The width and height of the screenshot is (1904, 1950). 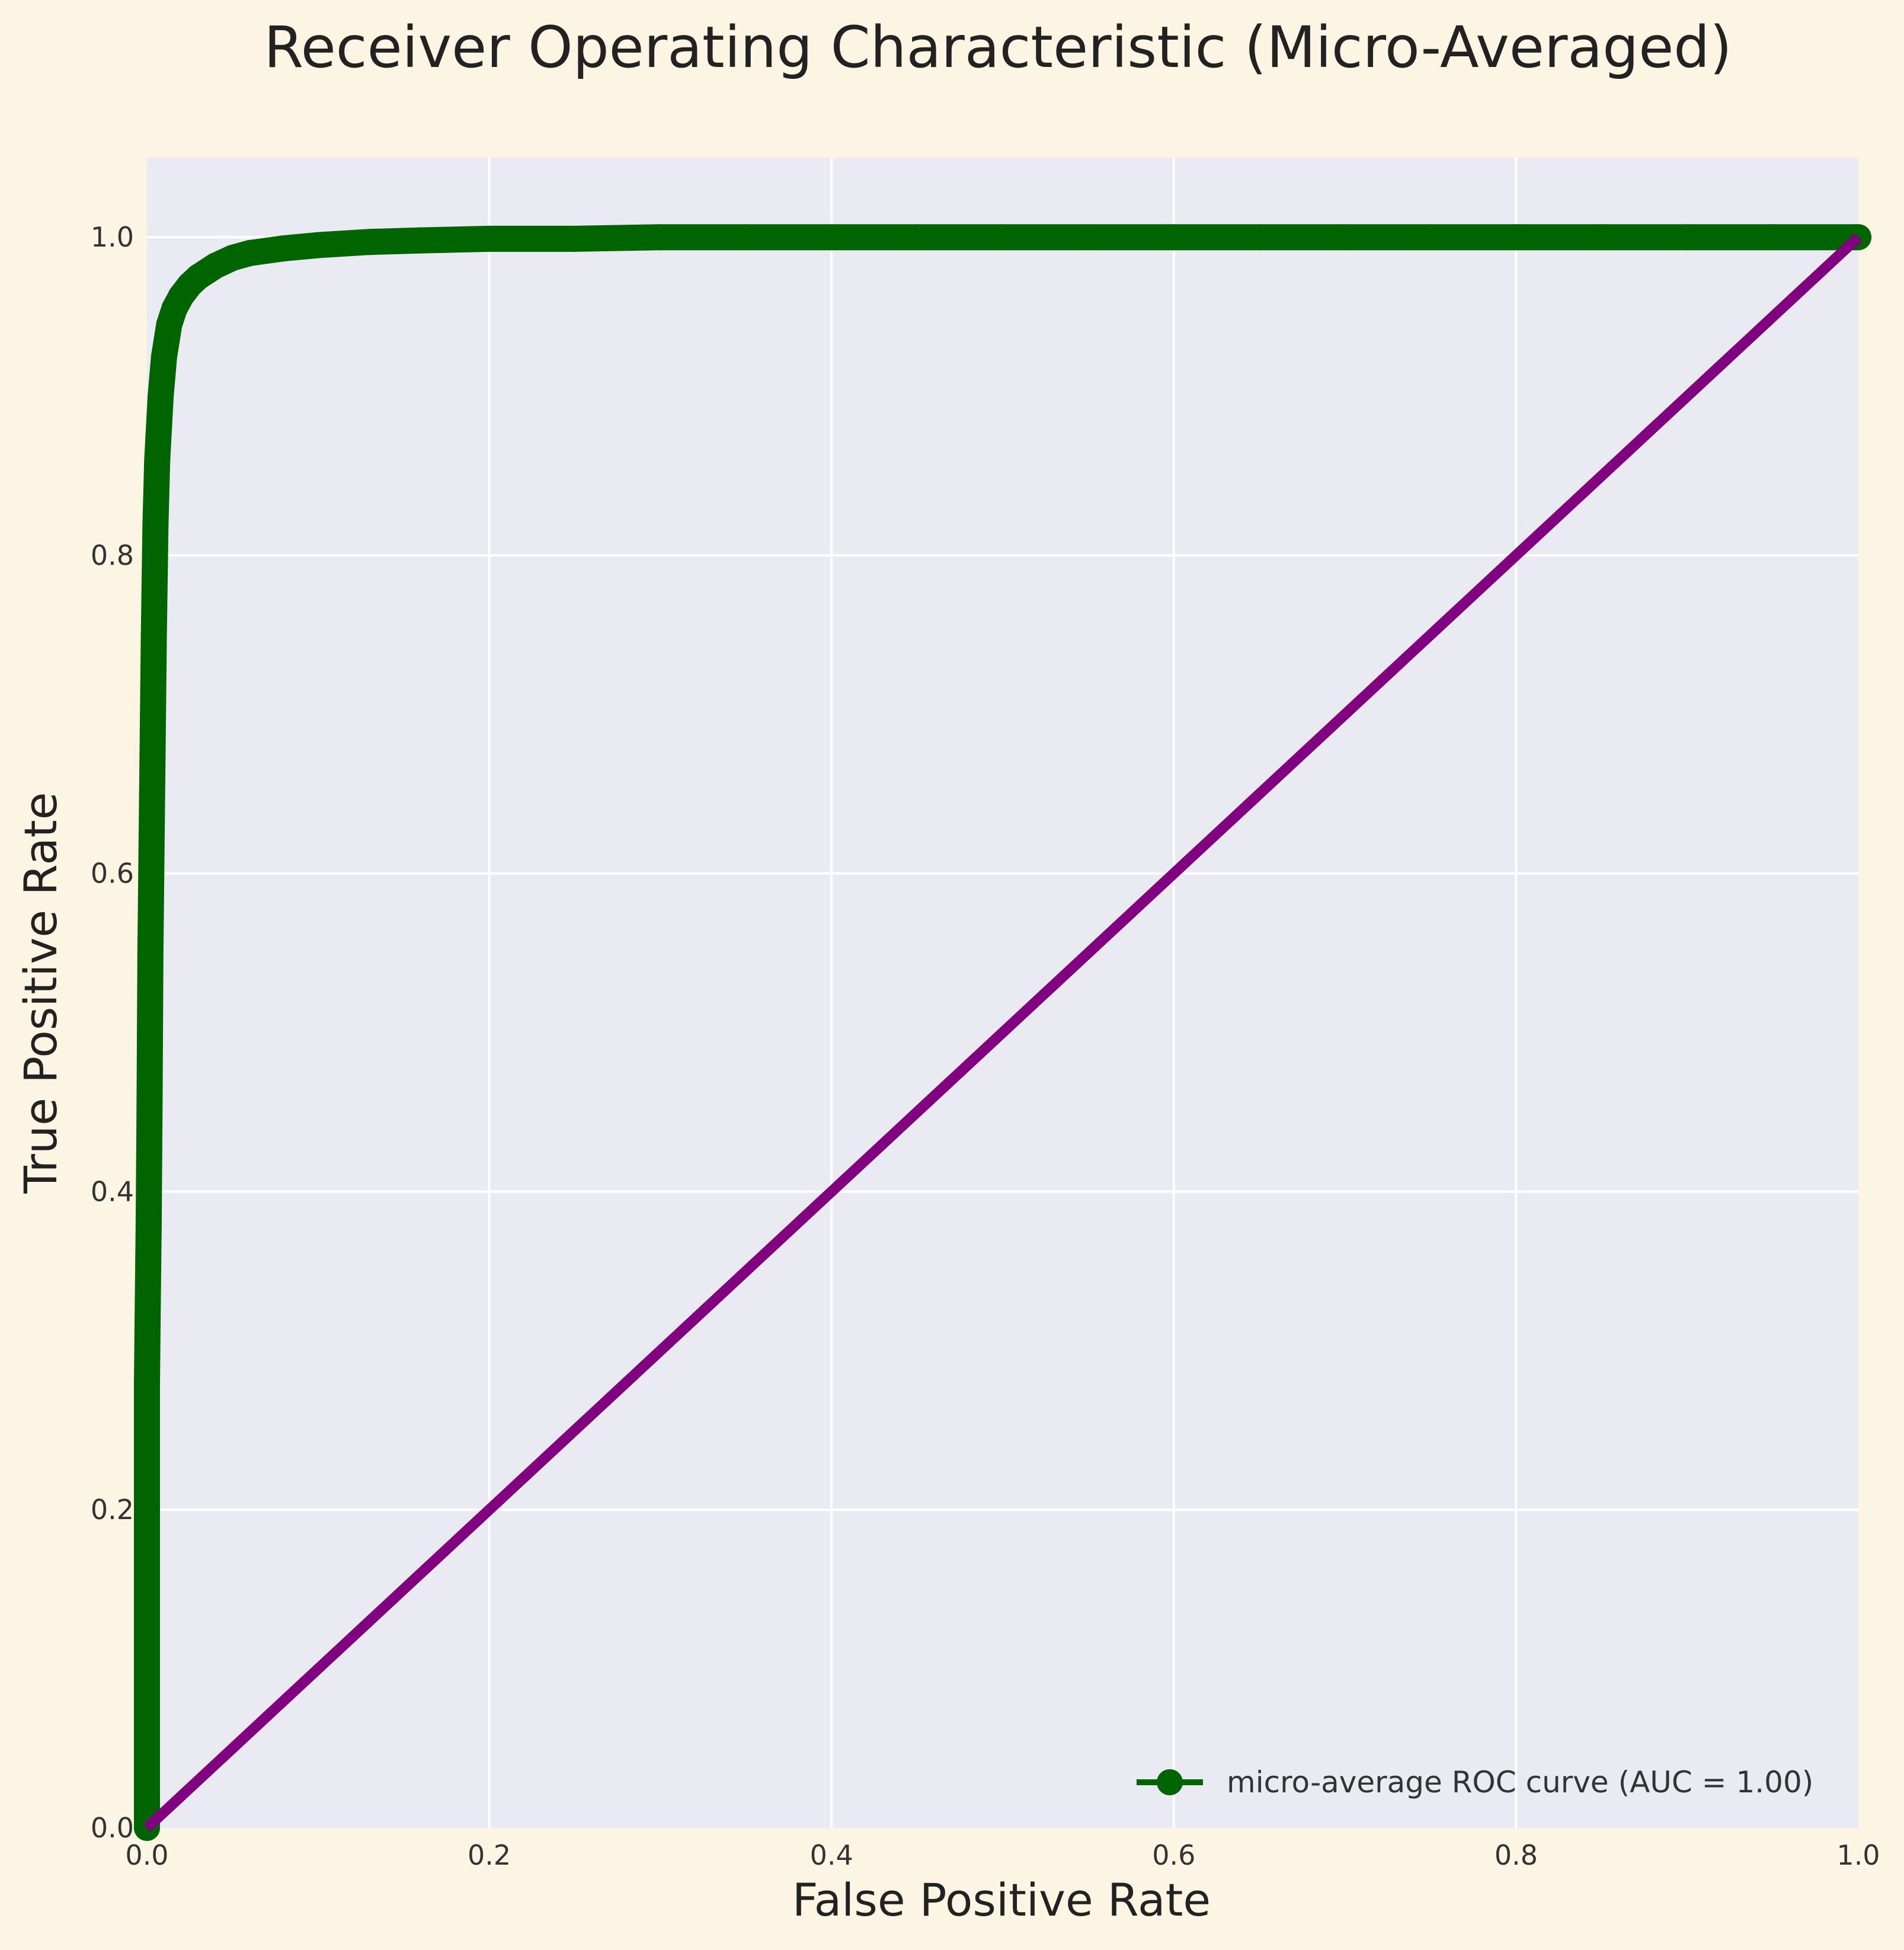 What do you see at coordinates (40, 993) in the screenshot?
I see `y-axis-label: True Positive Rate` at bounding box center [40, 993].